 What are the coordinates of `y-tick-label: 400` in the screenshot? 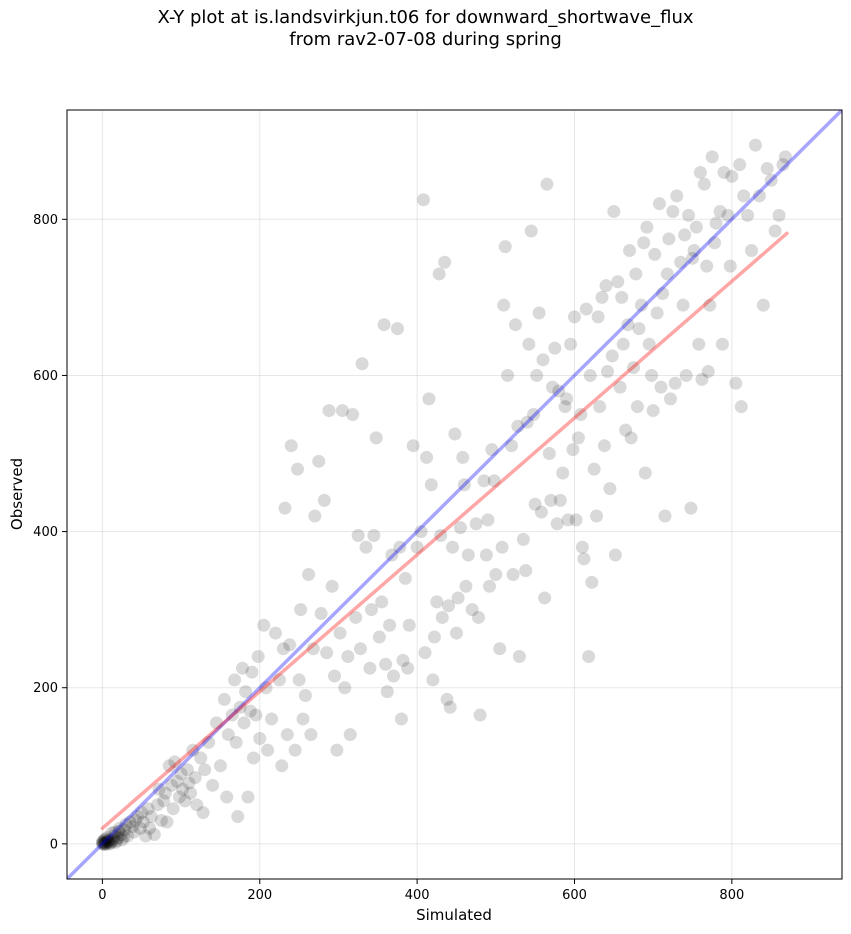 It's located at (45, 532).